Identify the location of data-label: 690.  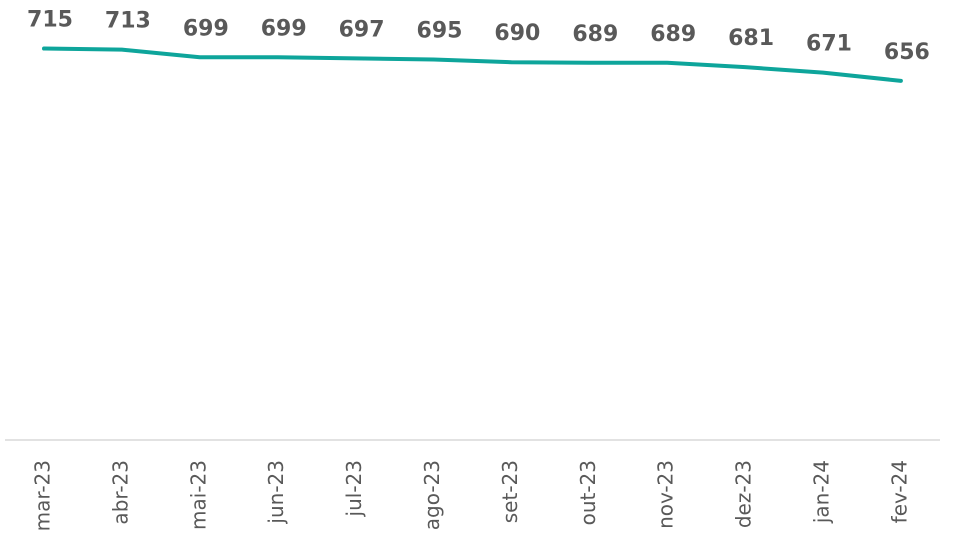
(517, 33).